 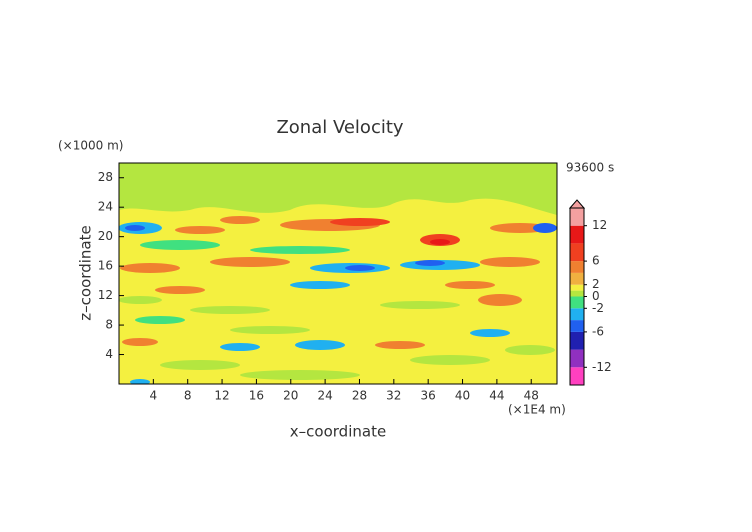 I want to click on y-tick-label: 12, so click(x=105, y=295).